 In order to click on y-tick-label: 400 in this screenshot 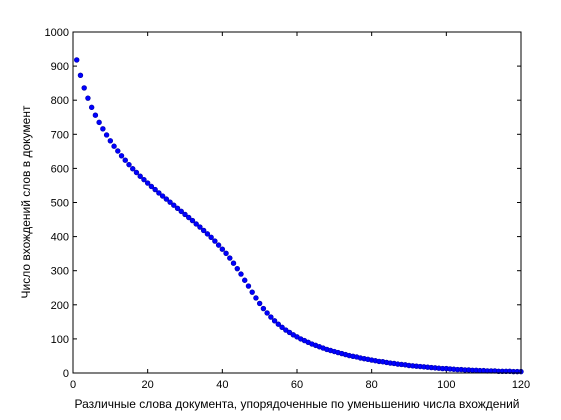, I will do `click(60, 238)`.